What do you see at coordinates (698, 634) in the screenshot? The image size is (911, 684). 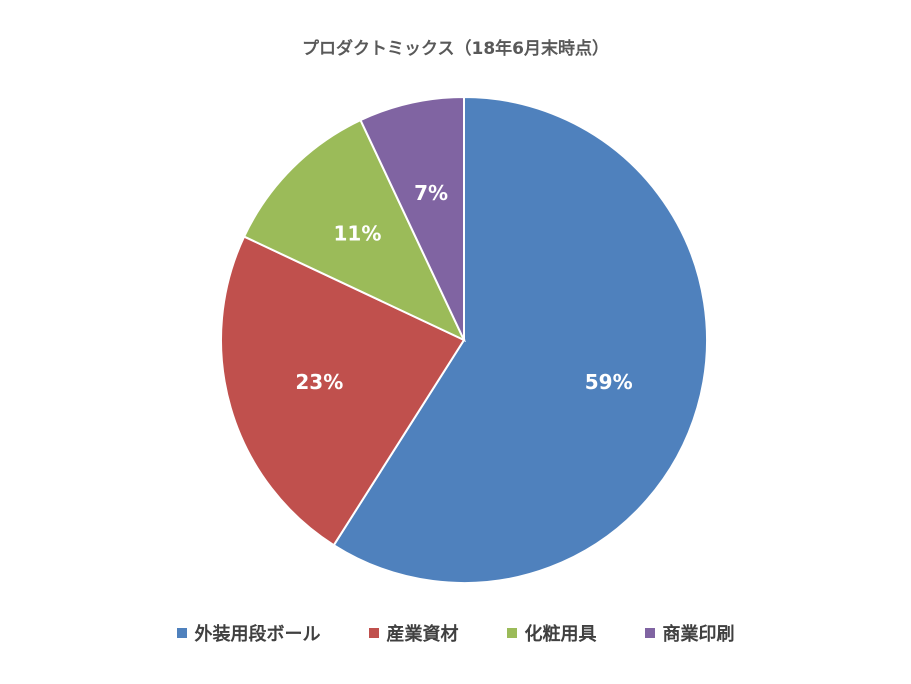 I see `legend-label: 商業印刷` at bounding box center [698, 634].